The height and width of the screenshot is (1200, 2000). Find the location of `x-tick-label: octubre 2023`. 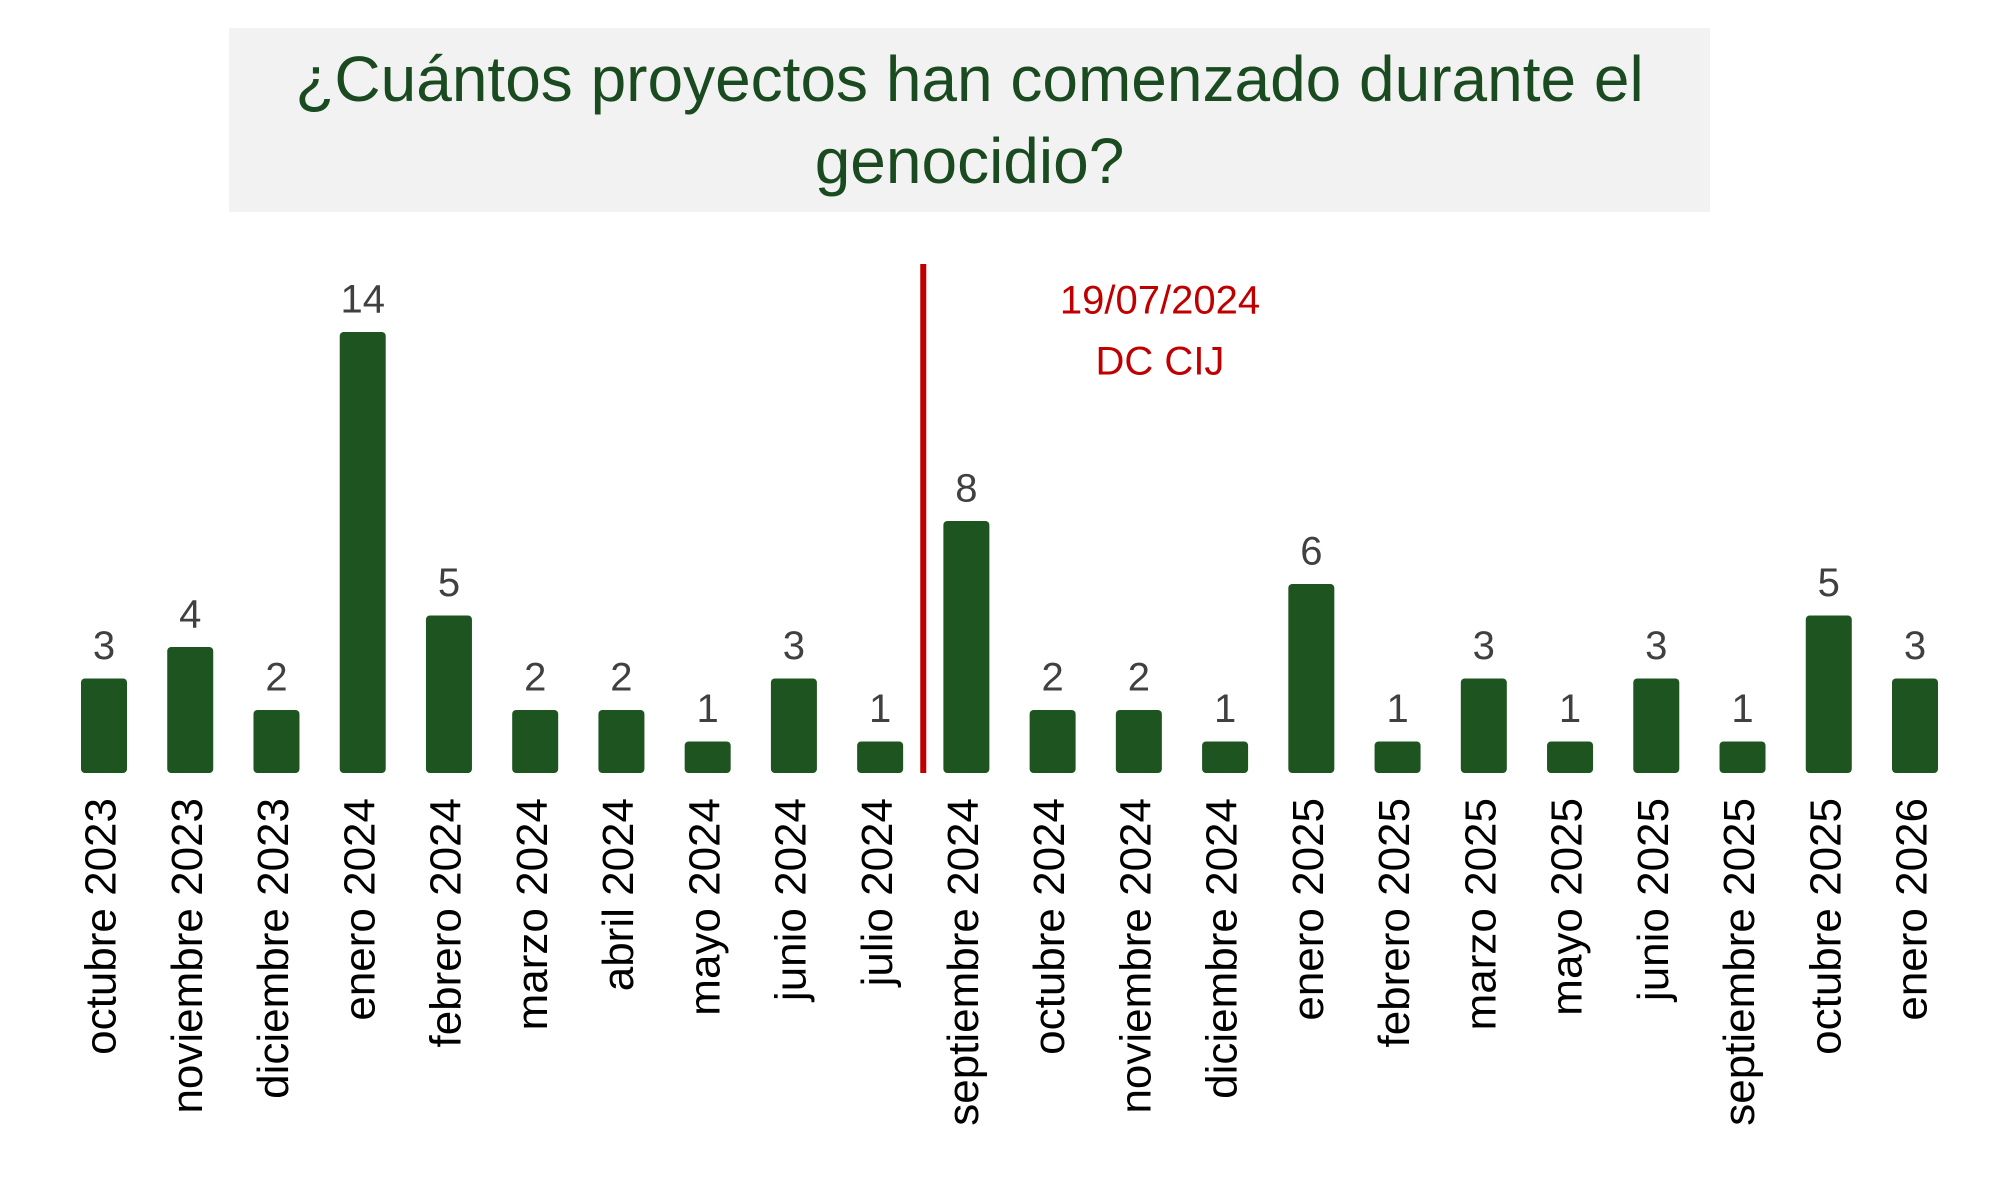

x-tick-label: octubre 2023 is located at coordinates (101, 926).